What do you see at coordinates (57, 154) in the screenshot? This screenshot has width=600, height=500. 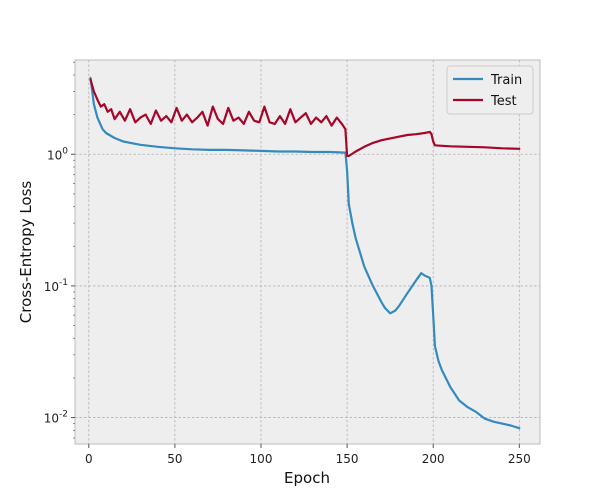 I see `y-tick-label: 10⁰` at bounding box center [57, 154].